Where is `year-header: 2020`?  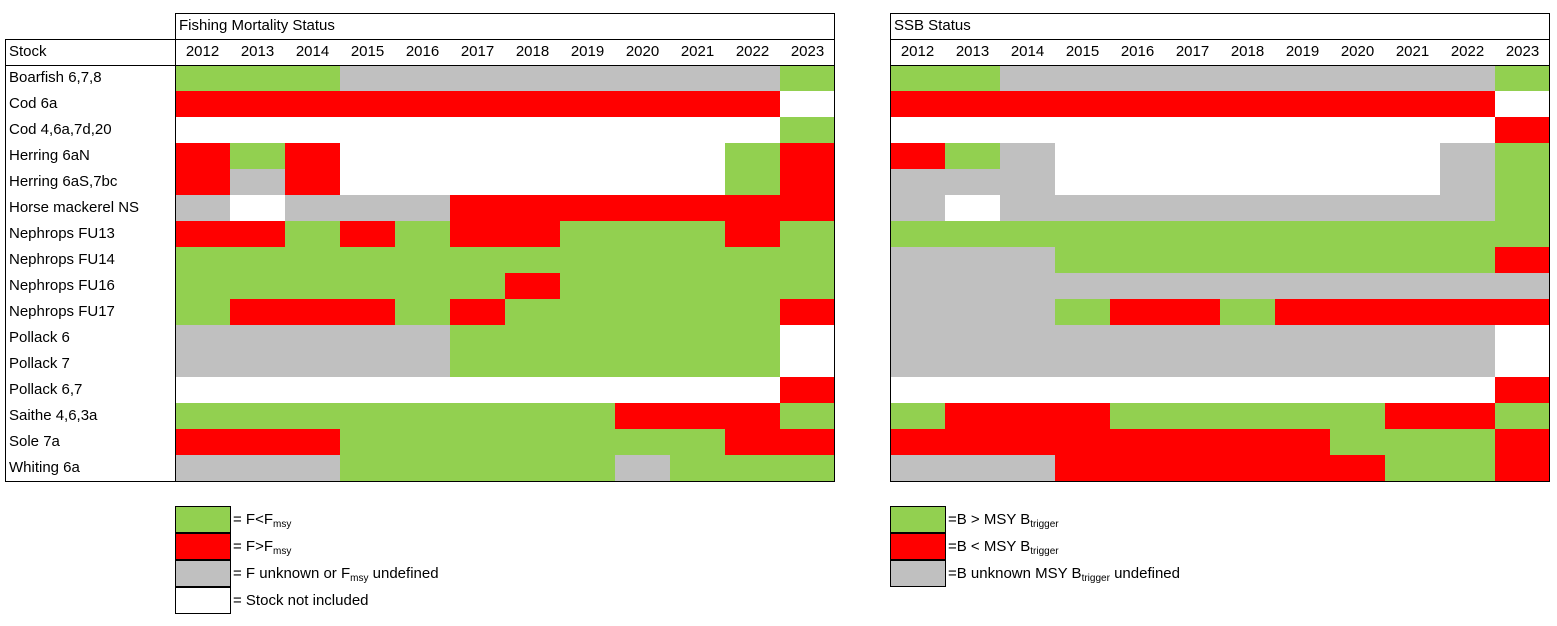 year-header: 2020 is located at coordinates (642, 51).